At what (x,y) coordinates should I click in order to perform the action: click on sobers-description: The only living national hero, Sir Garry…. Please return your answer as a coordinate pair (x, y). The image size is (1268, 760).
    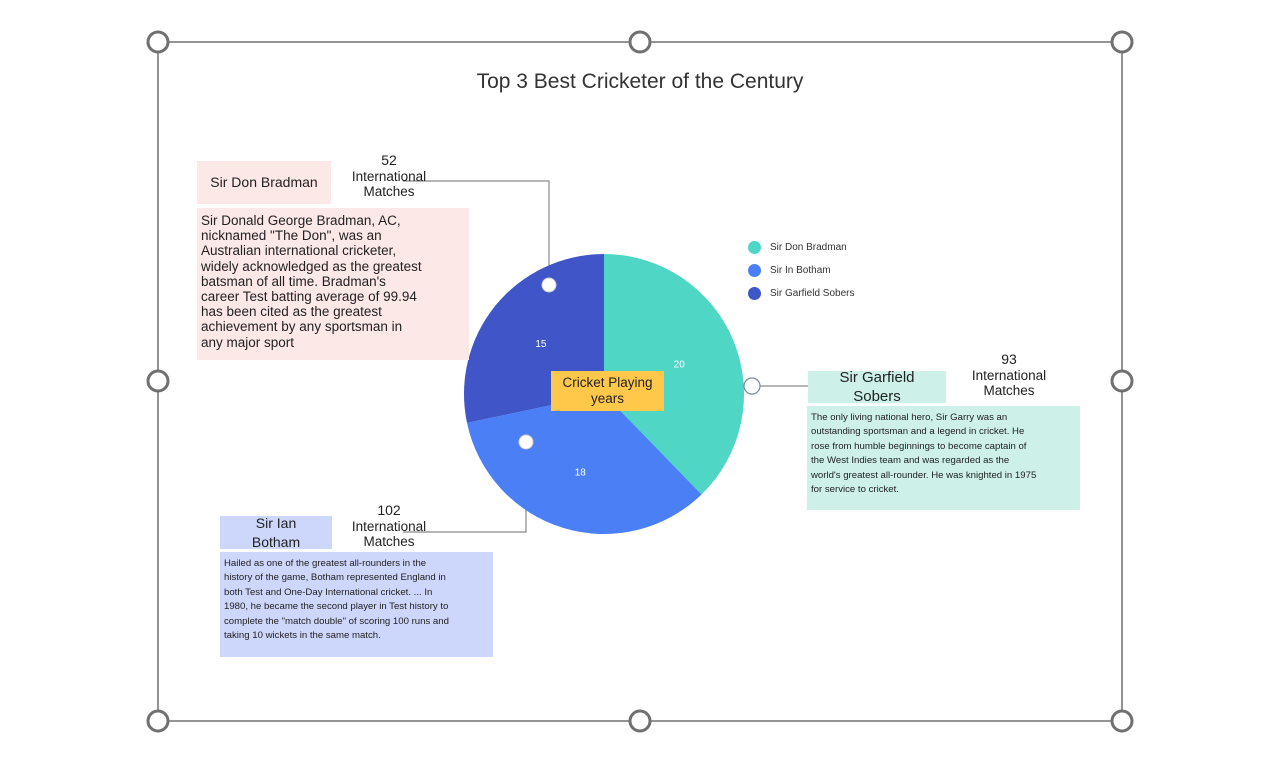
    Looking at the image, I should click on (943, 458).